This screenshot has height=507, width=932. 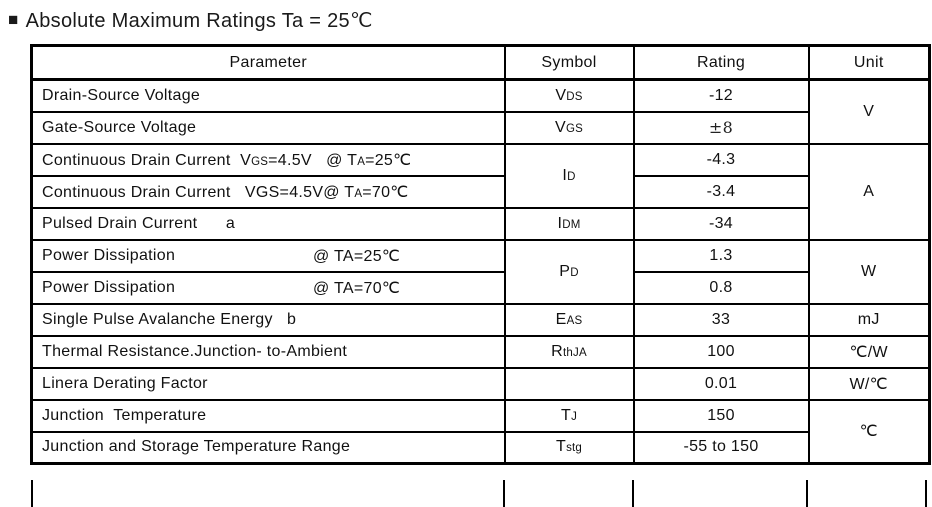 I want to click on parameter-text: Continuous Drain Current V, so click(x=147, y=160).